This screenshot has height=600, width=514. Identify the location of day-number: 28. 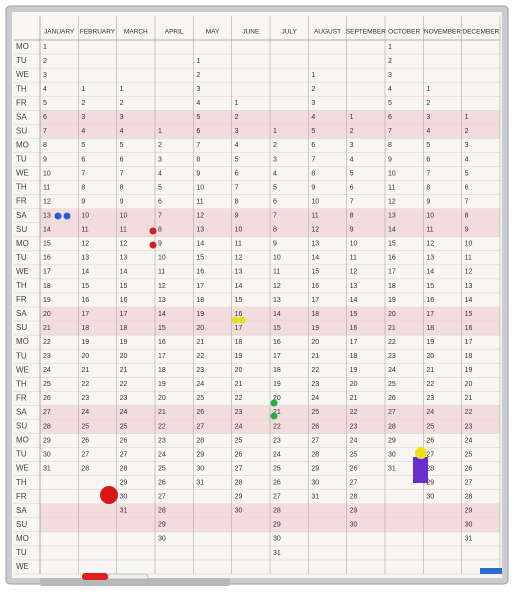
(392, 426).